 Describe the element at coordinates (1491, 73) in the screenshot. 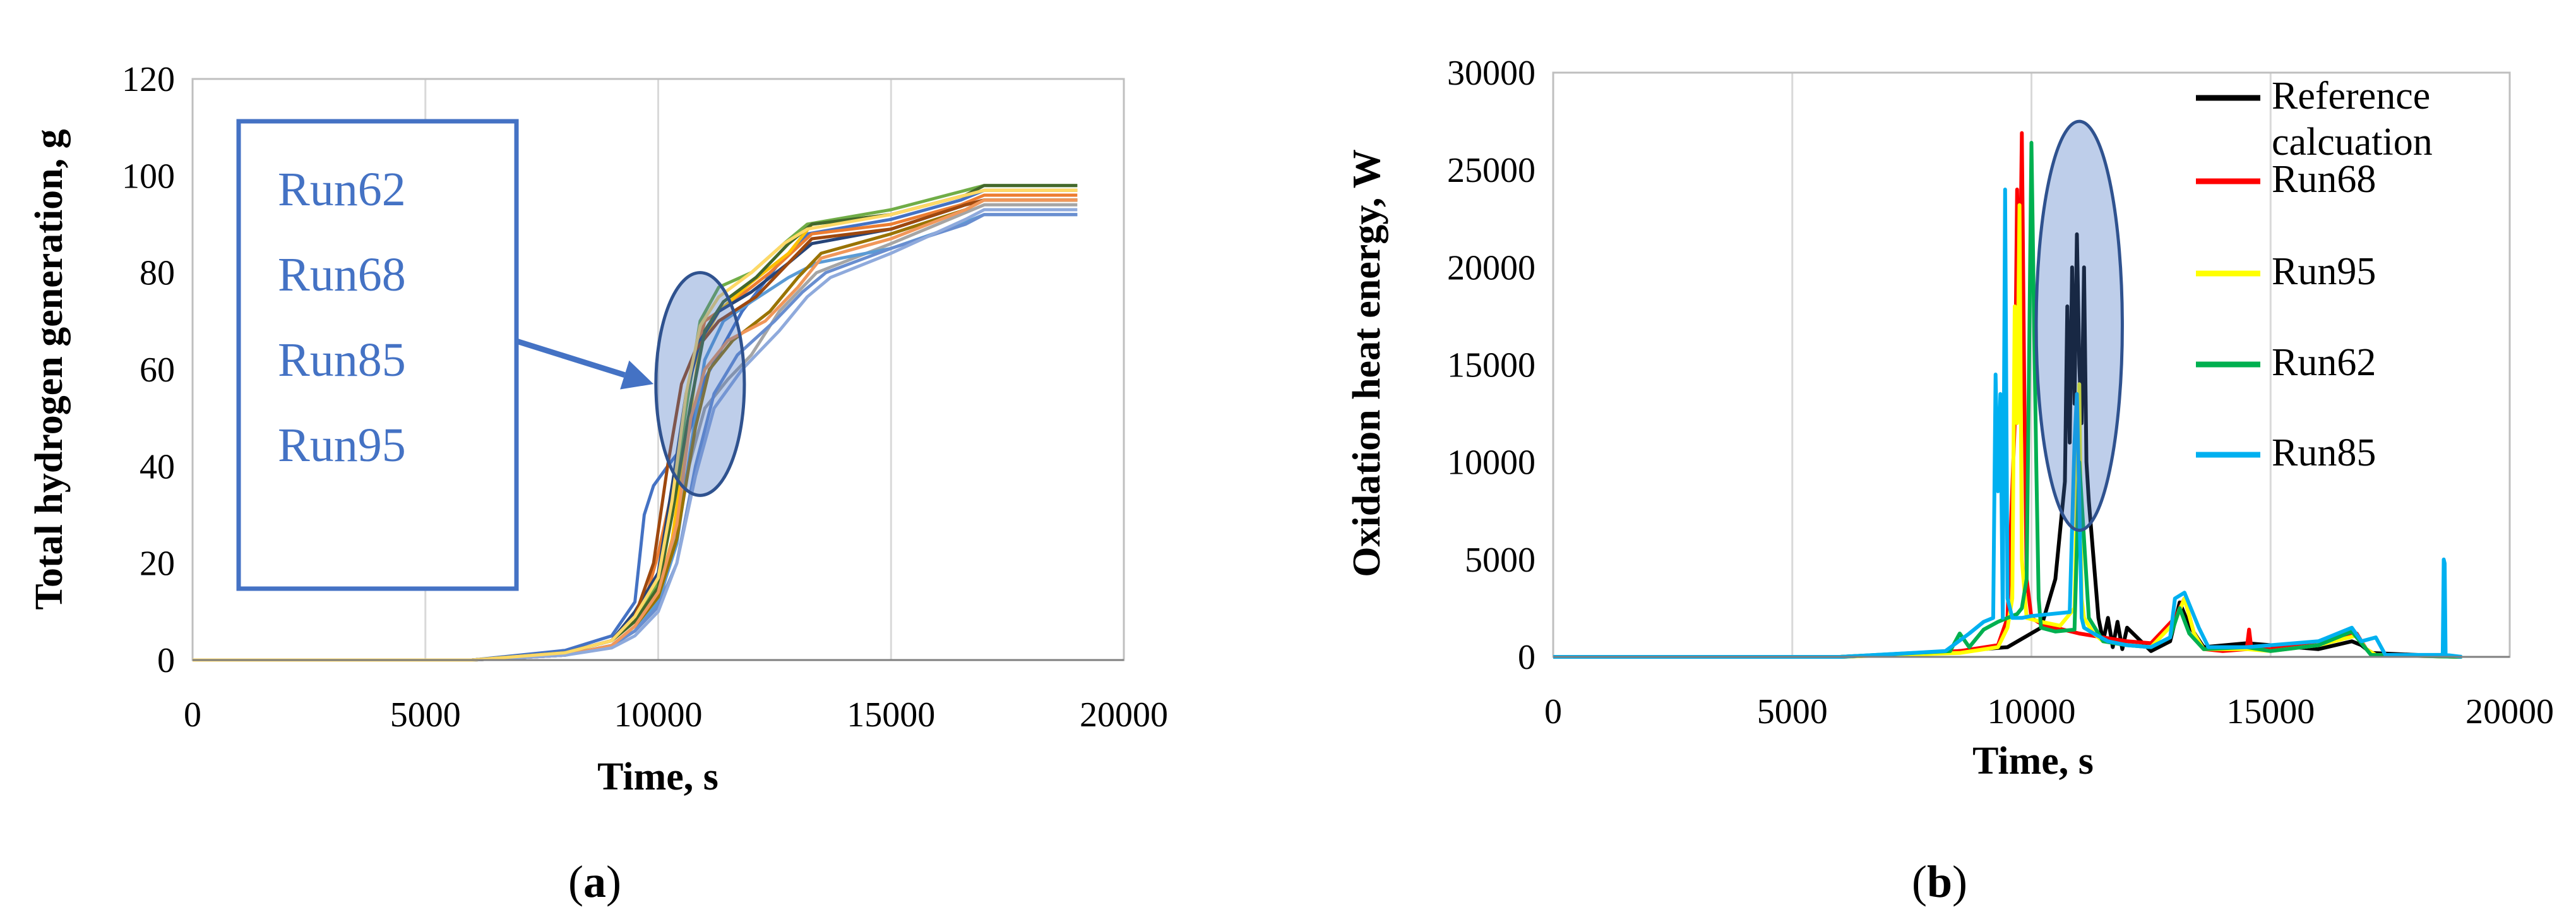

I see `chart-b-y-tick-label: 30000` at that location.